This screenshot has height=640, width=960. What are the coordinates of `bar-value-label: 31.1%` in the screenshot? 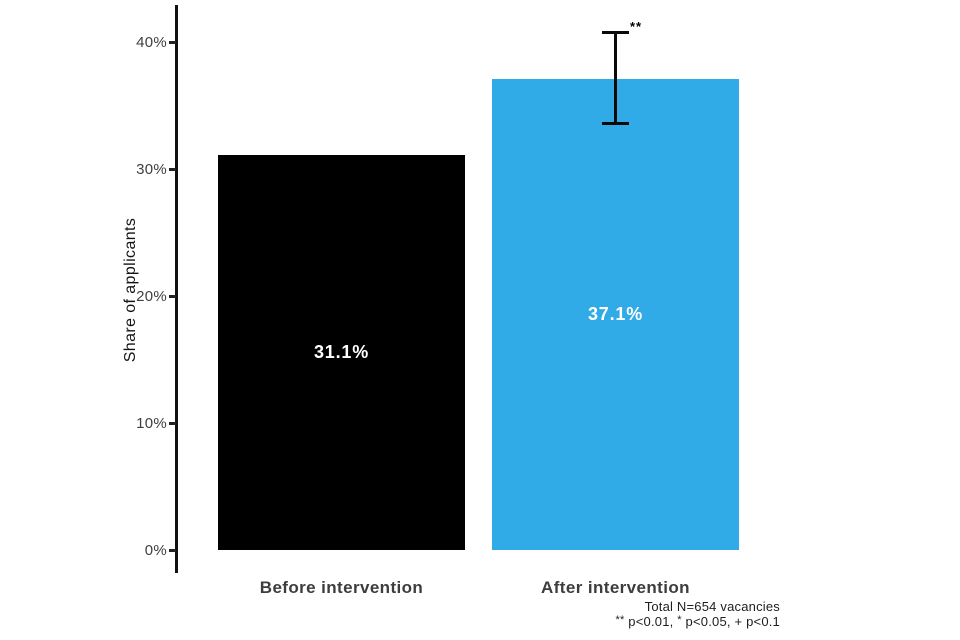 It's located at (341, 352).